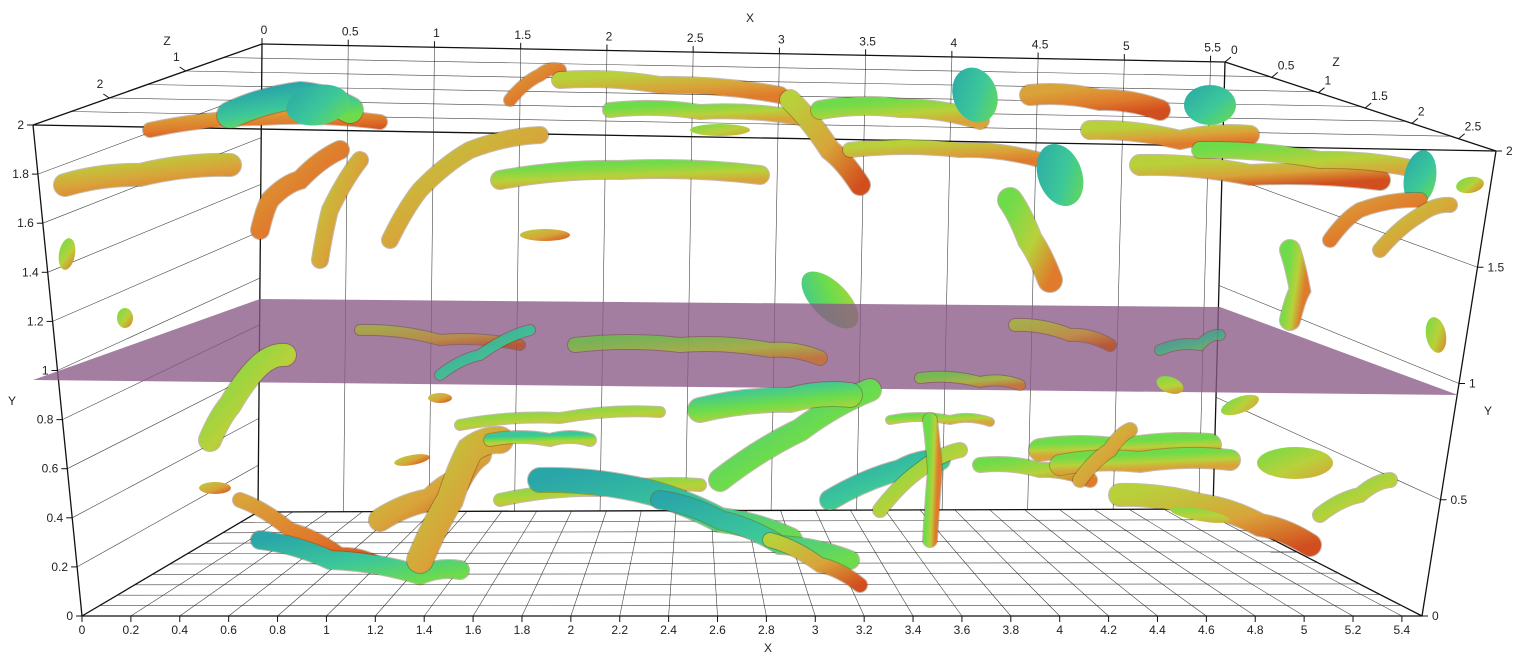  What do you see at coordinates (59, 567) in the screenshot?
I see `y-left-tick-label: 0.2` at bounding box center [59, 567].